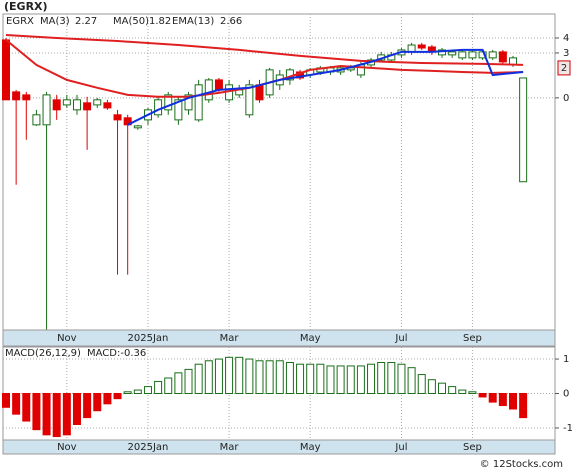  What do you see at coordinates (521, 464) in the screenshot?
I see `copyright: © 12Stocks.com` at bounding box center [521, 464].